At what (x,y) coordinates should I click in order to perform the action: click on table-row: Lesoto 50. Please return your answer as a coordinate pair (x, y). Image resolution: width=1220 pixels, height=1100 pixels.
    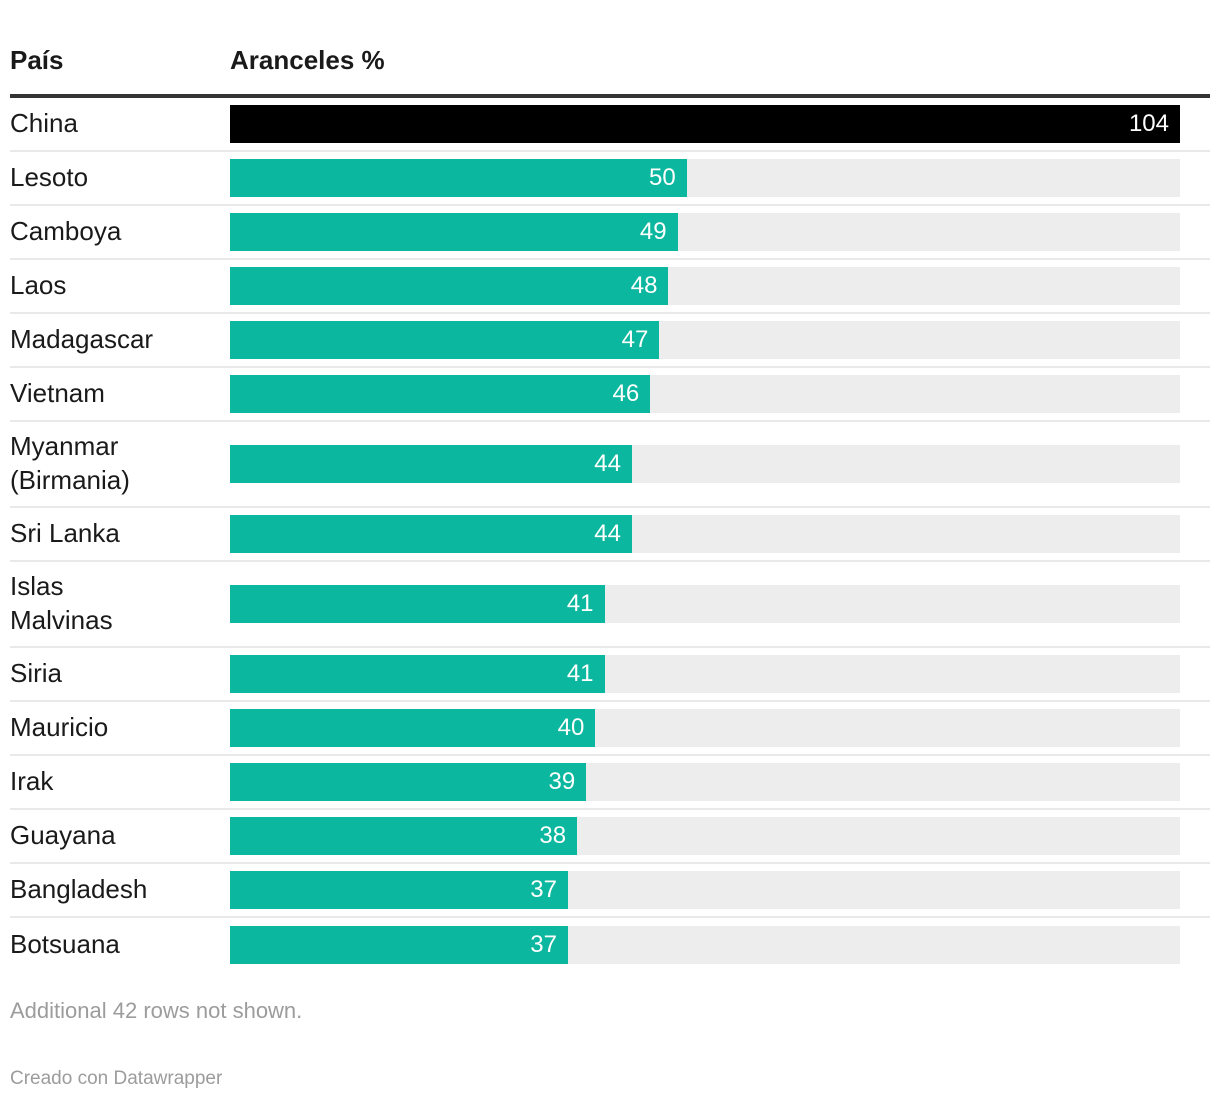
    Looking at the image, I should click on (610, 179).